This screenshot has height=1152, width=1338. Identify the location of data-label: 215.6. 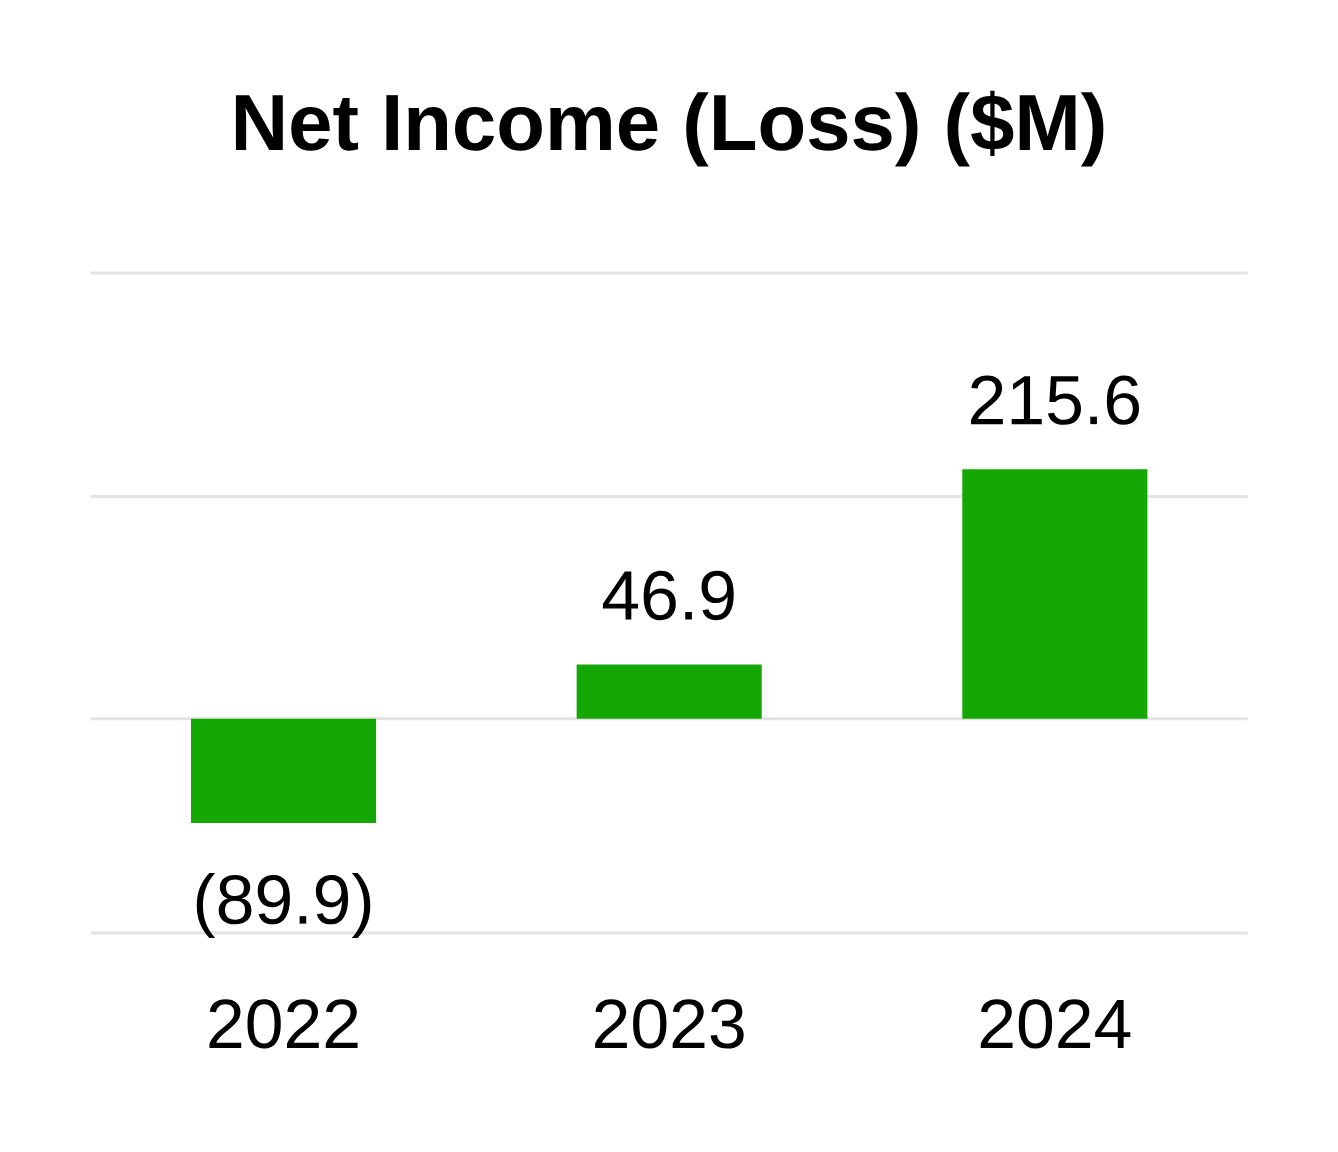
(1055, 400).